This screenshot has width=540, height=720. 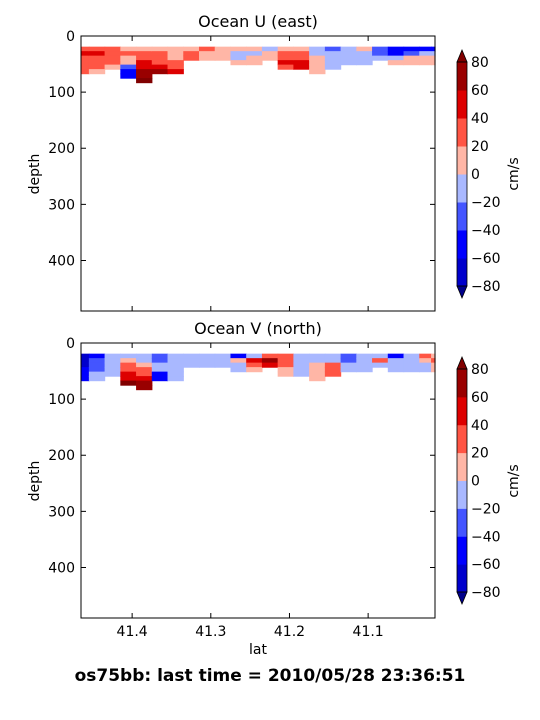 What do you see at coordinates (480, 398) in the screenshot?
I see `colorbar-tick-label: 60` at bounding box center [480, 398].